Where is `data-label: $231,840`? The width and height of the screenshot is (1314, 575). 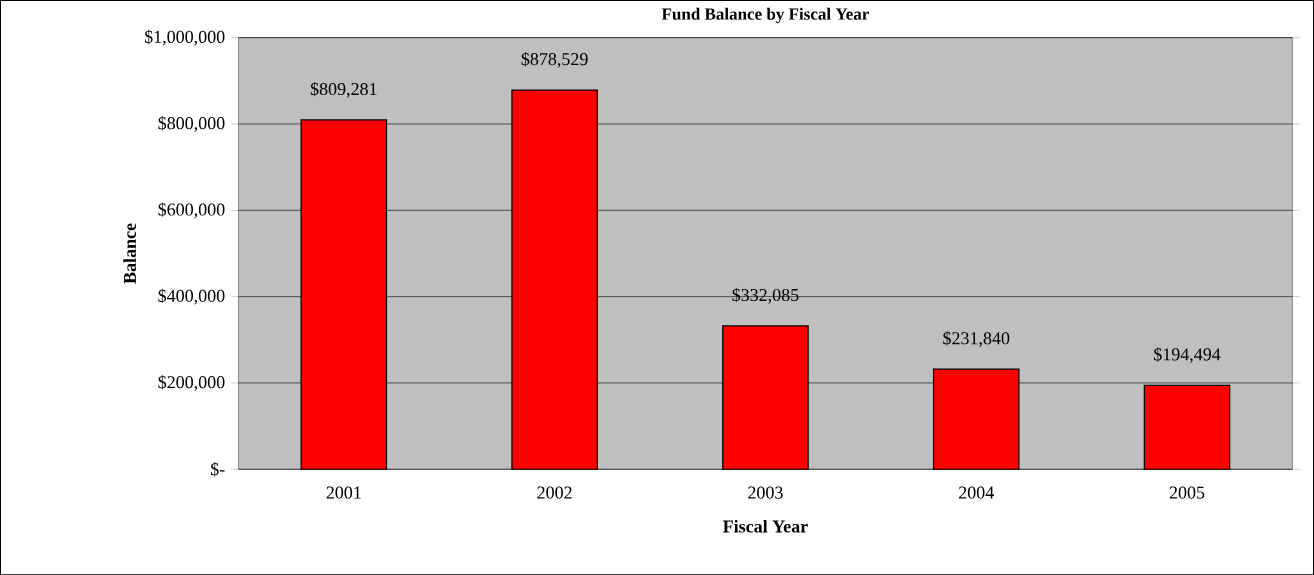 data-label: $231,840 is located at coordinates (976, 339).